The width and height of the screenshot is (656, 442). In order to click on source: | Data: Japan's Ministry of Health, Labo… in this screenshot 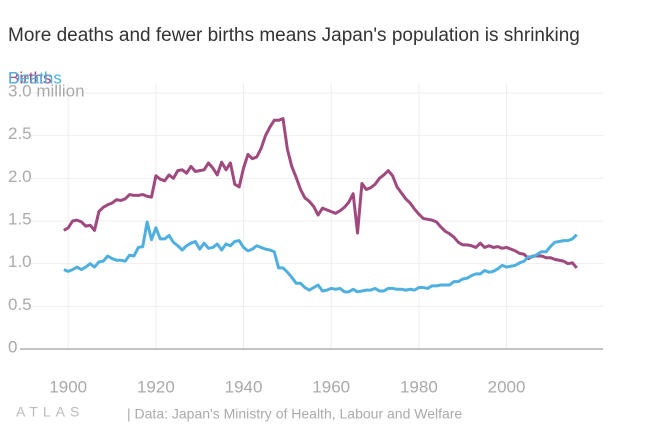, I will do `click(294, 414)`.